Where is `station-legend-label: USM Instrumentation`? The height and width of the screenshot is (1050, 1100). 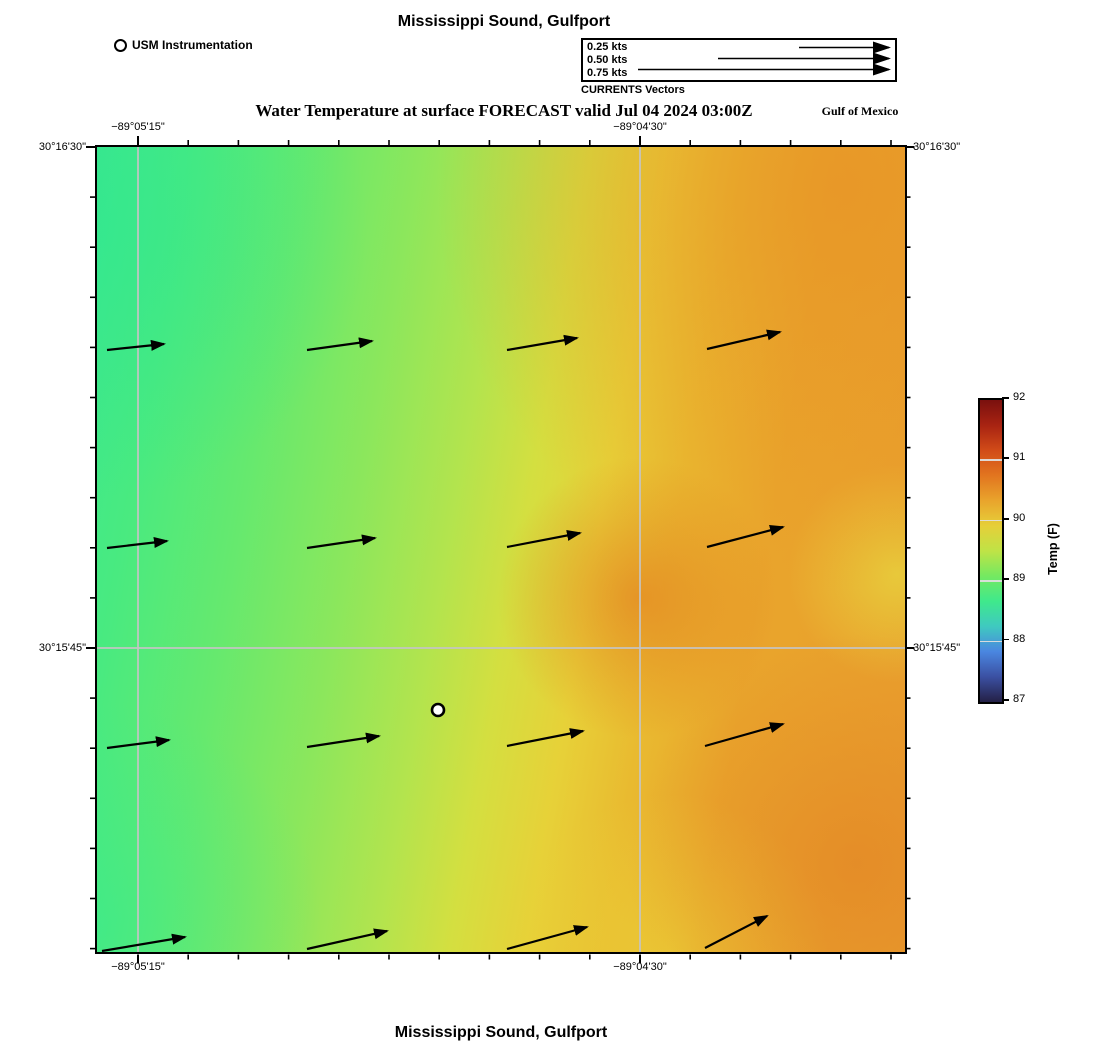
station-legend-label: USM Instrumentation is located at coordinates (192, 45).